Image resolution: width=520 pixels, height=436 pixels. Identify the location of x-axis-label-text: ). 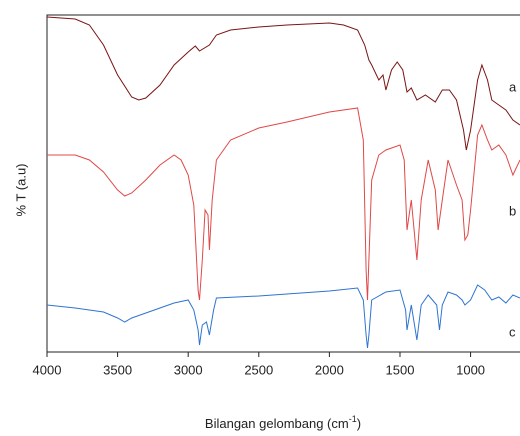
(359, 423).